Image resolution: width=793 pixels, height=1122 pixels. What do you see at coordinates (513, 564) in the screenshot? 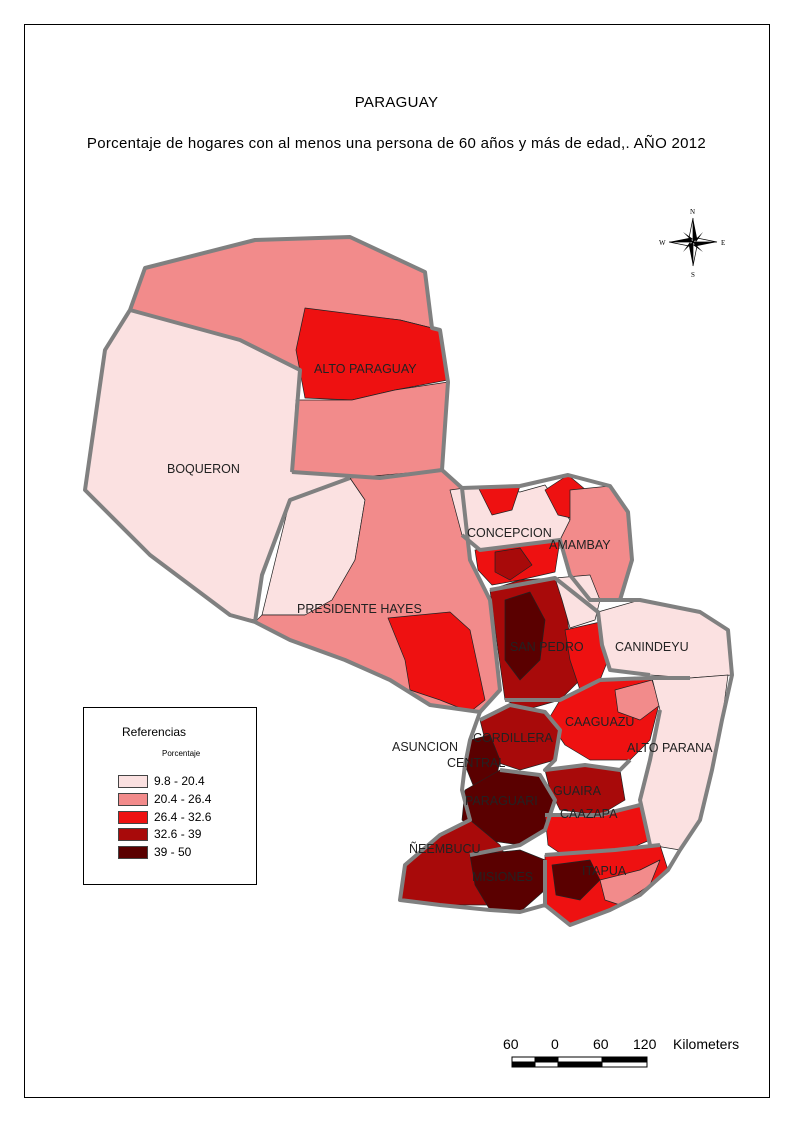
I see `region-concepcion-dark` at bounding box center [513, 564].